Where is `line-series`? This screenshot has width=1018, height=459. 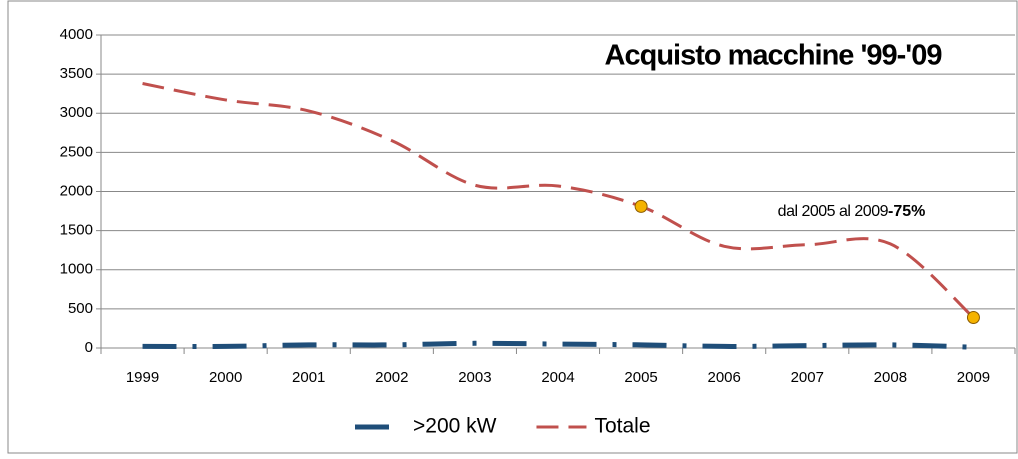
line-series is located at coordinates (558, 345).